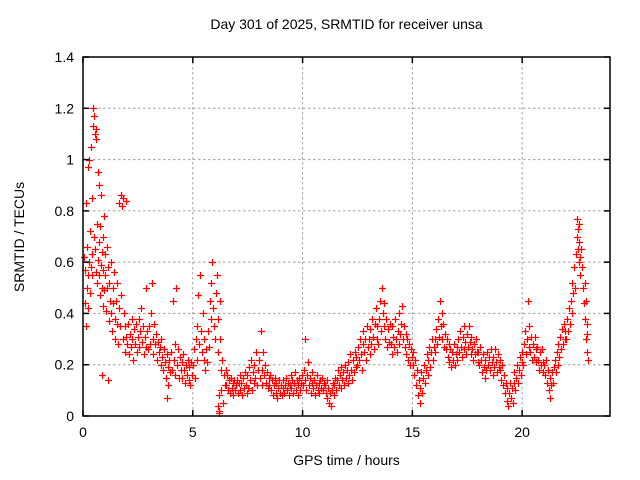 The image size is (640, 480). Describe the element at coordinates (65, 313) in the screenshot. I see `y-tick-label: 0.4` at that location.